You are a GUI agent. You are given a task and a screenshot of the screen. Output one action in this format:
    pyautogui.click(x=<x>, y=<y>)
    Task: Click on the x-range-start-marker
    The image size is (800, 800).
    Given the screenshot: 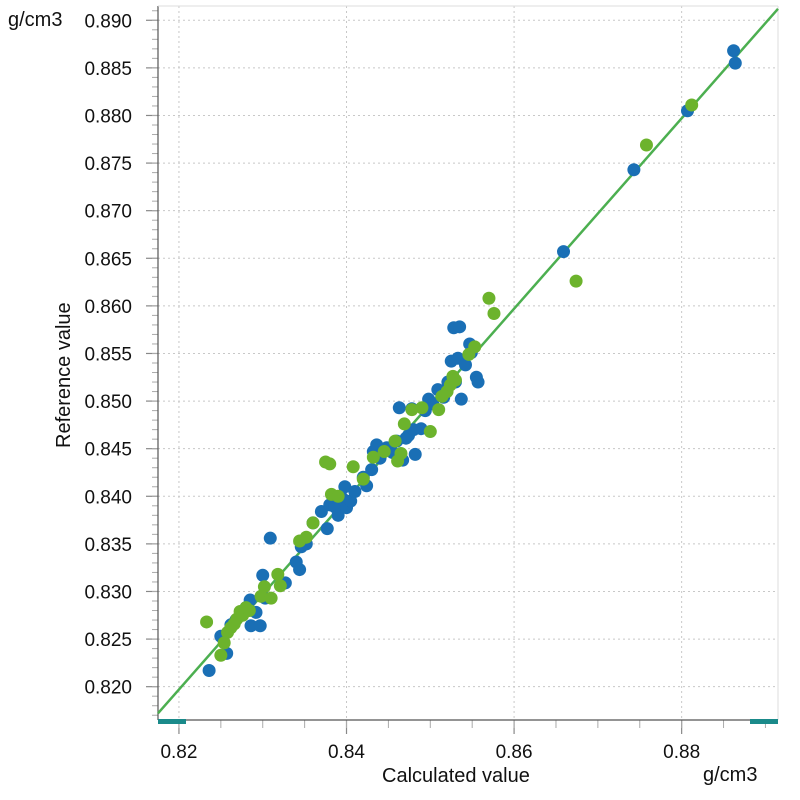 What is the action you would take?
    pyautogui.click(x=172, y=721)
    